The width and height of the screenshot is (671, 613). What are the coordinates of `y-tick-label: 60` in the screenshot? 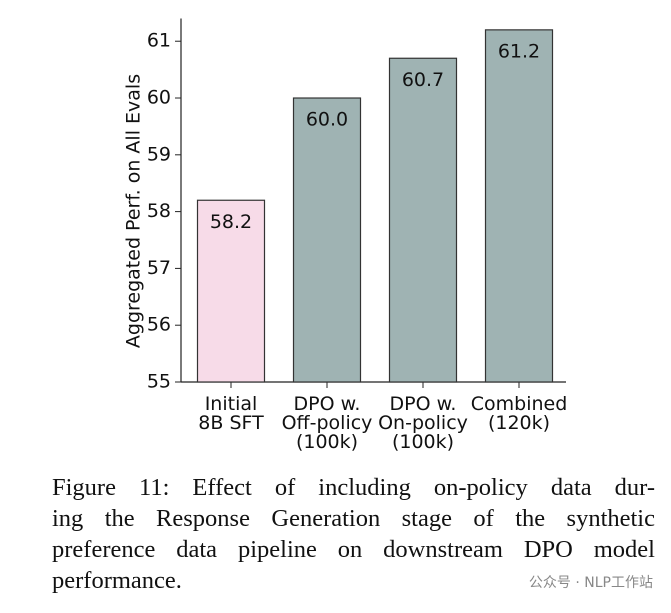 It's located at (159, 98).